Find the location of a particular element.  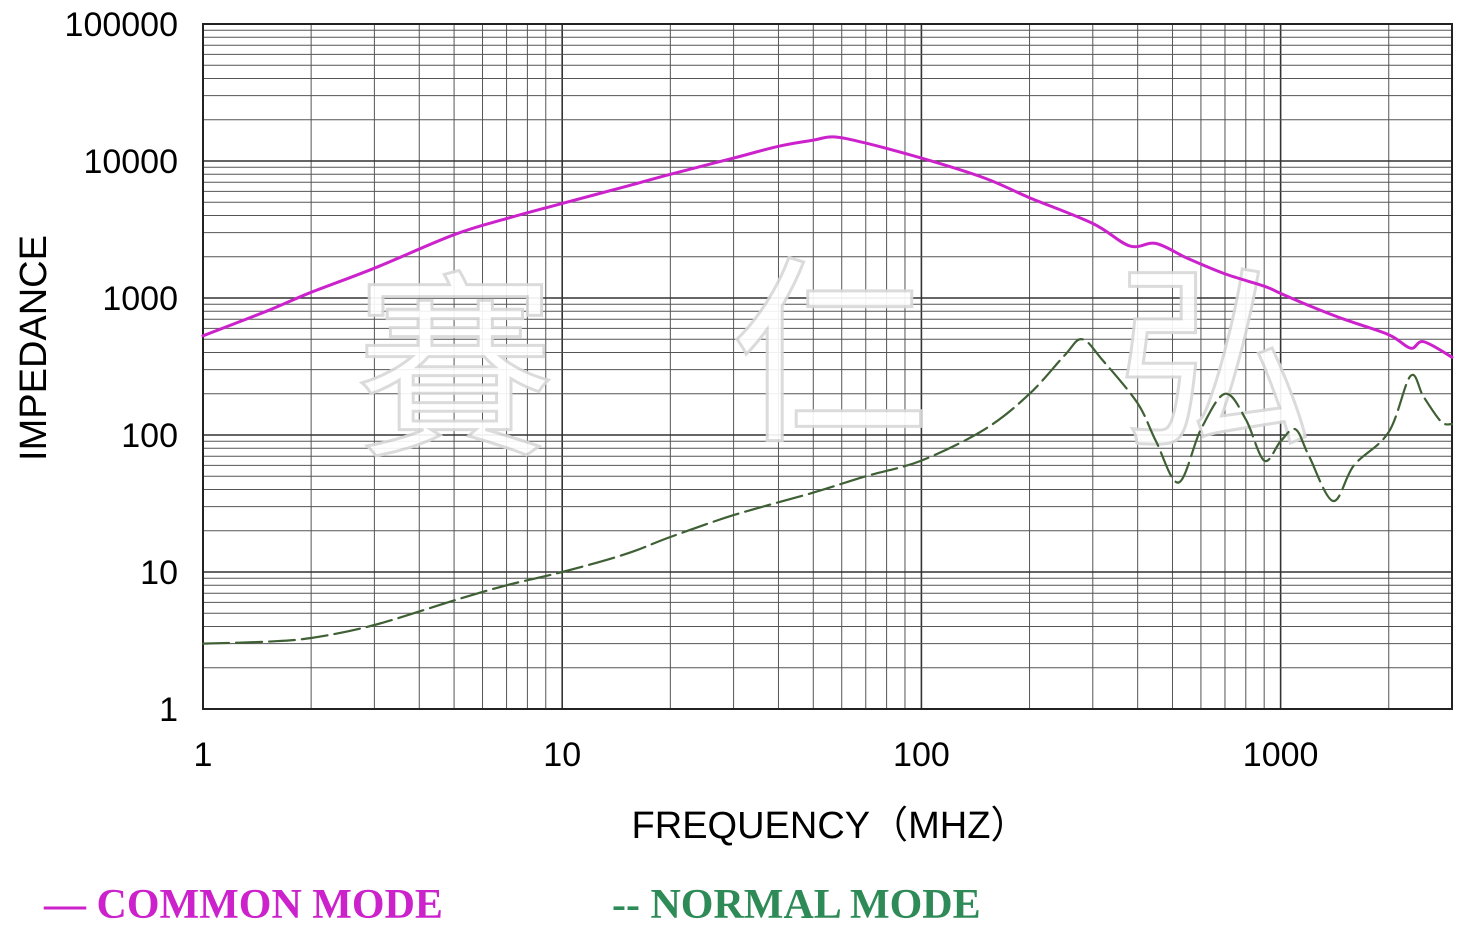

y-tick-label: 10000 is located at coordinates (130, 162).